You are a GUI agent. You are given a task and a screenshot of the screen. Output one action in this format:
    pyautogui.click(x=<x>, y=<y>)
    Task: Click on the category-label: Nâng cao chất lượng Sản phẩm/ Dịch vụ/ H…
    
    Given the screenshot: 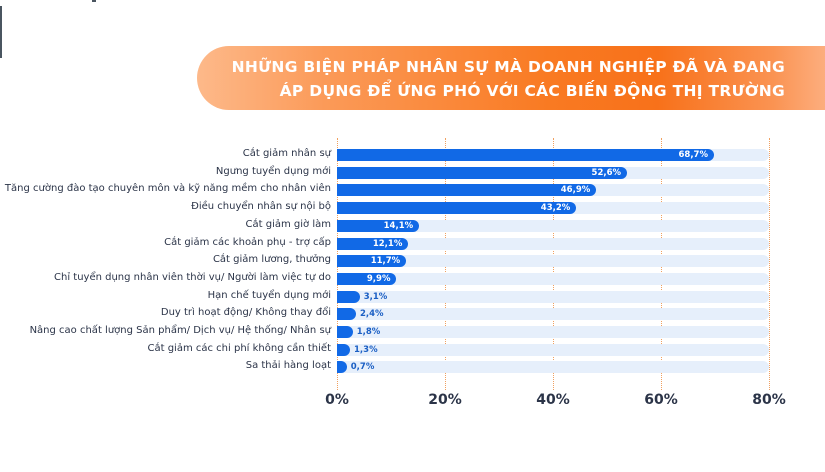 What is the action you would take?
    pyautogui.click(x=180, y=330)
    